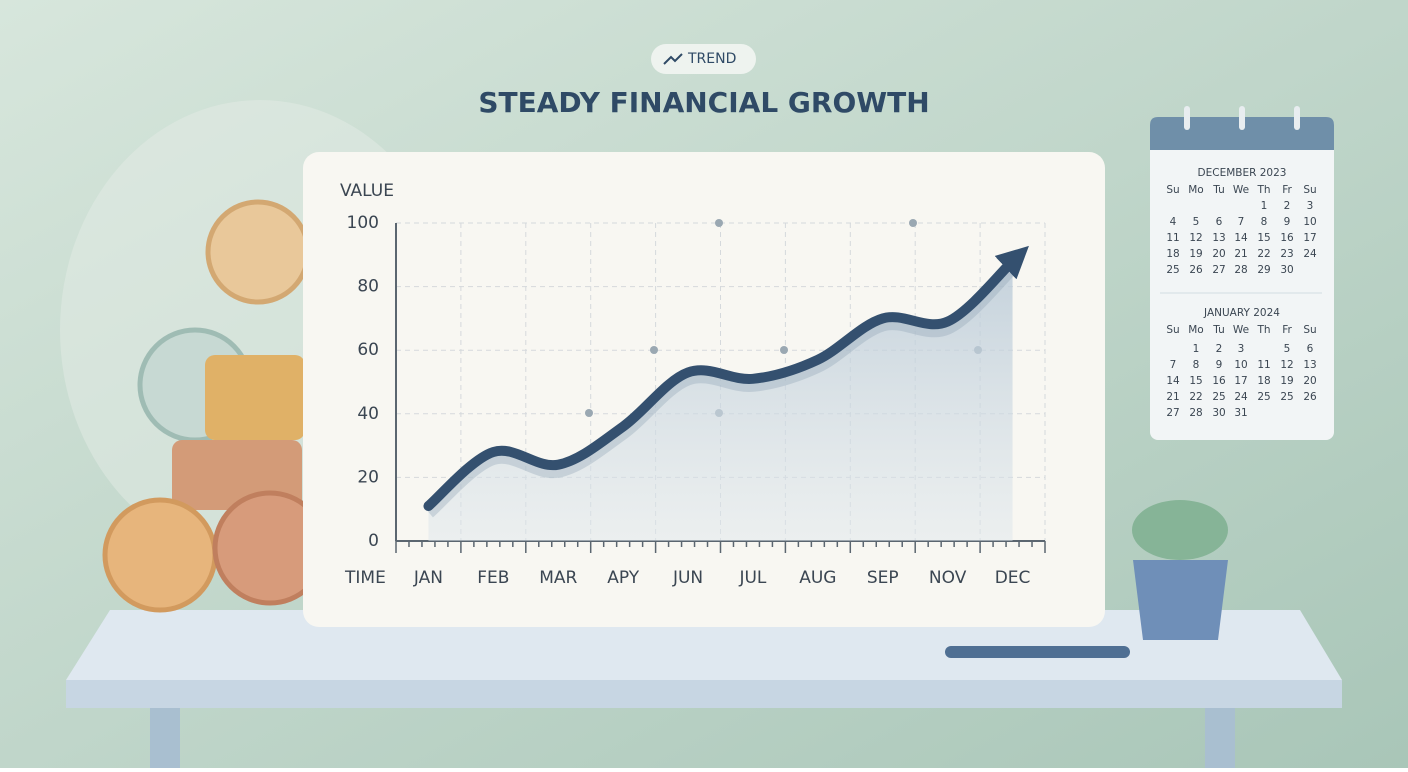 This screenshot has width=1408, height=772. What do you see at coordinates (720, 390) in the screenshot?
I see `line-shadow` at bounding box center [720, 390].